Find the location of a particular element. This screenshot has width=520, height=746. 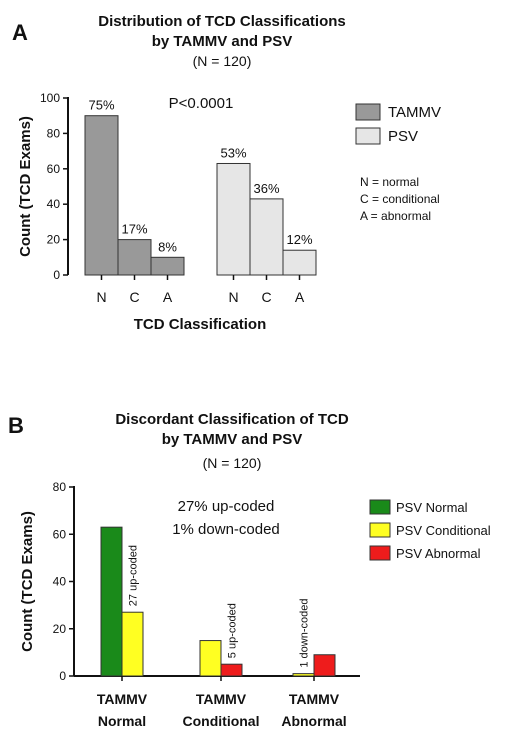

panel-a-y-axis-label: Count (TCD Exams) is located at coordinates (25, 186).